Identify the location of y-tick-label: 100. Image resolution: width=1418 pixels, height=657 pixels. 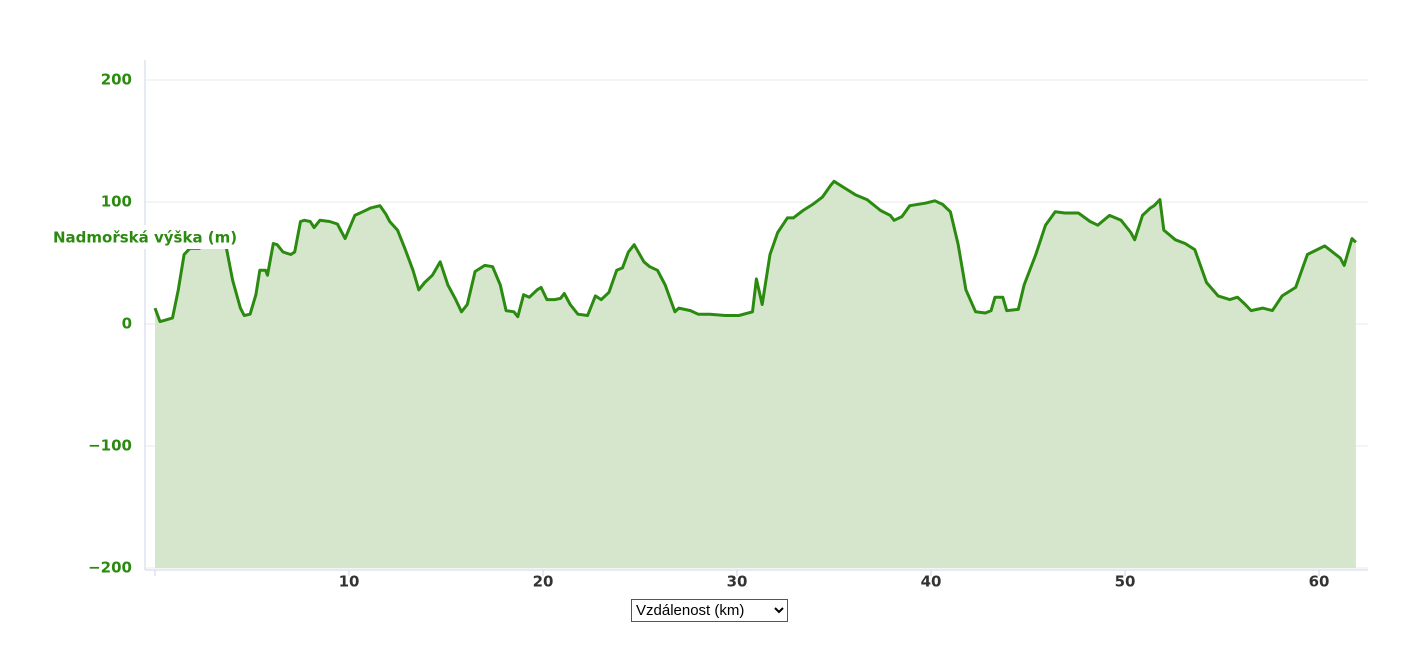
(116, 202).